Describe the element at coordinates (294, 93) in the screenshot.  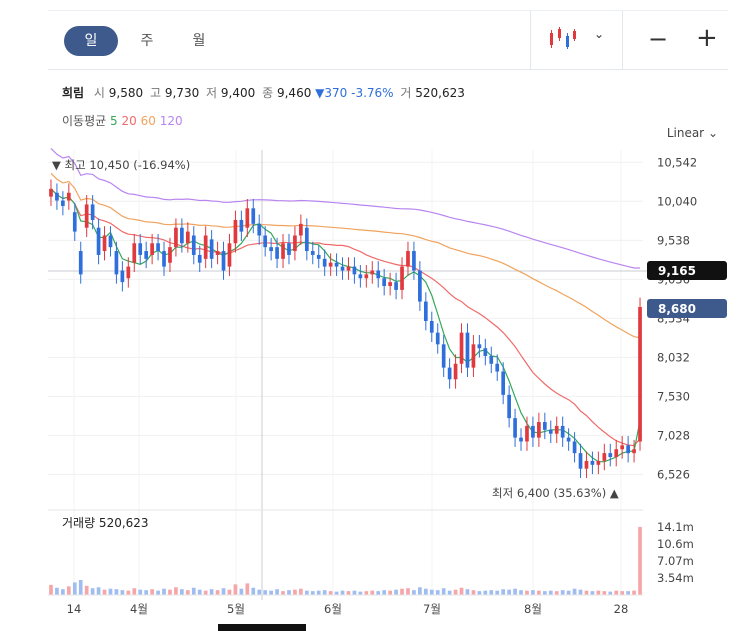
I see `close-value: 9,460` at that location.